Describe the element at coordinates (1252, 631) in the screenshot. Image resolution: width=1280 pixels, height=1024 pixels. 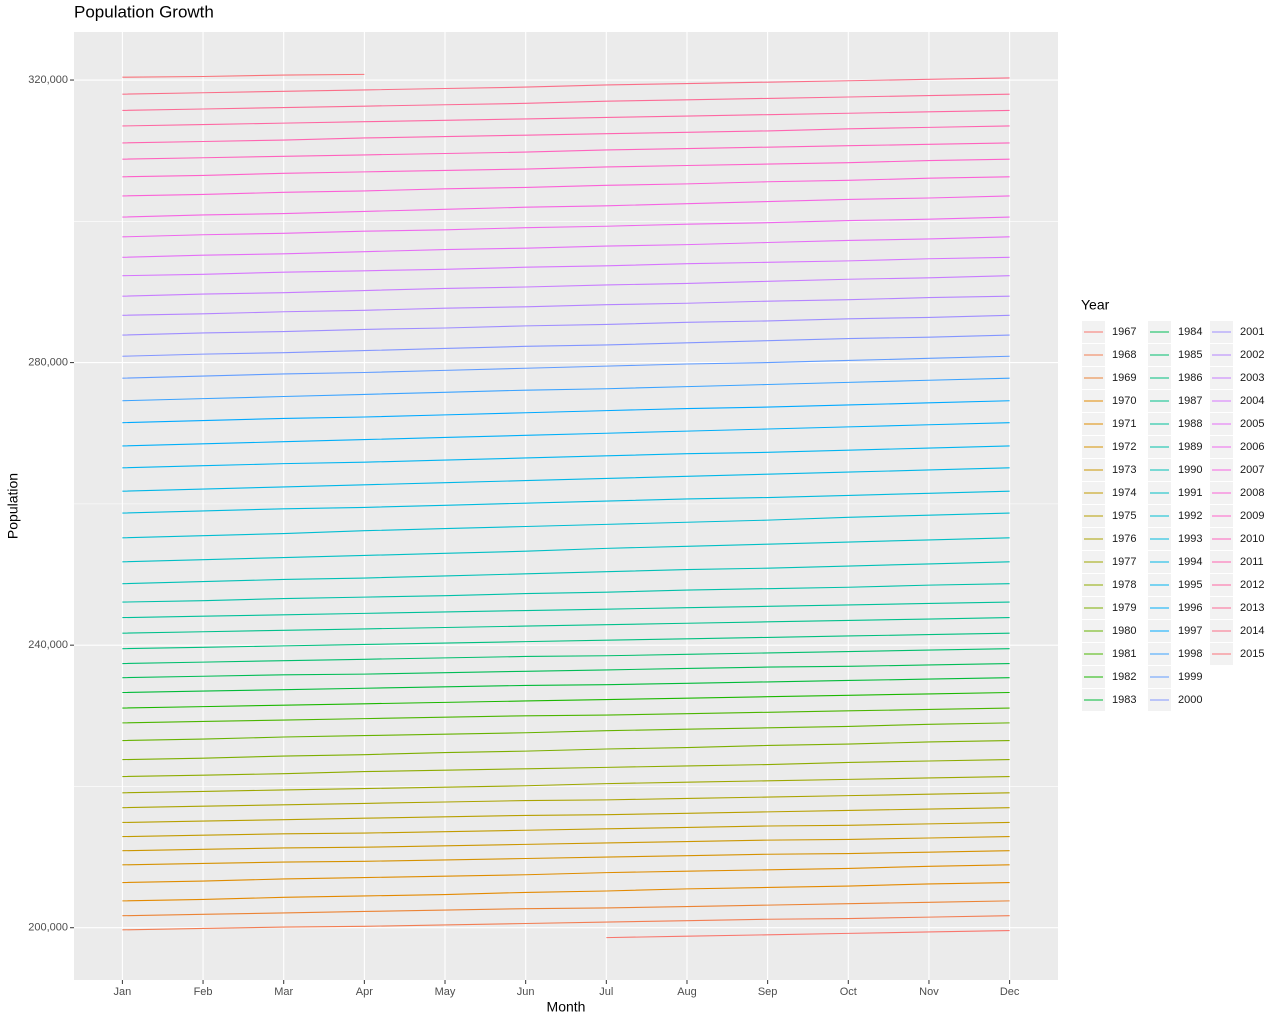
I see `legend-label: 2014` at that location.